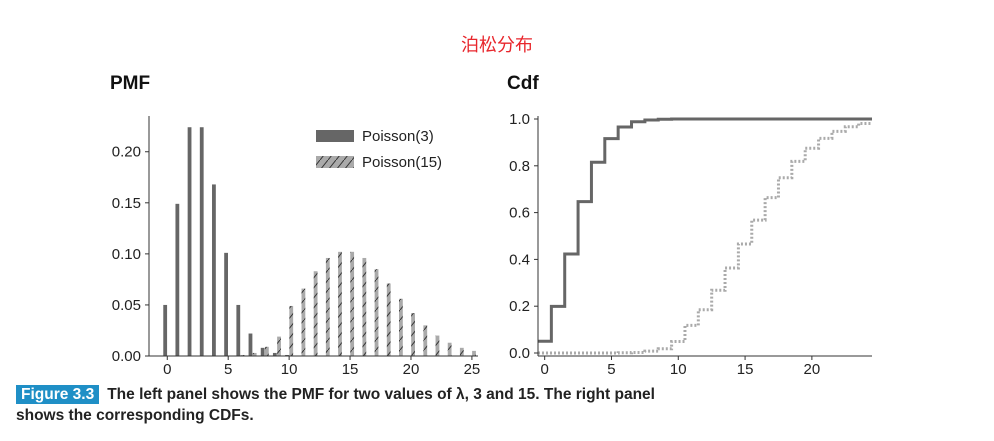 The image size is (994, 441). I want to click on caption-line-2: shows the corresponding CDFs., so click(135, 415).